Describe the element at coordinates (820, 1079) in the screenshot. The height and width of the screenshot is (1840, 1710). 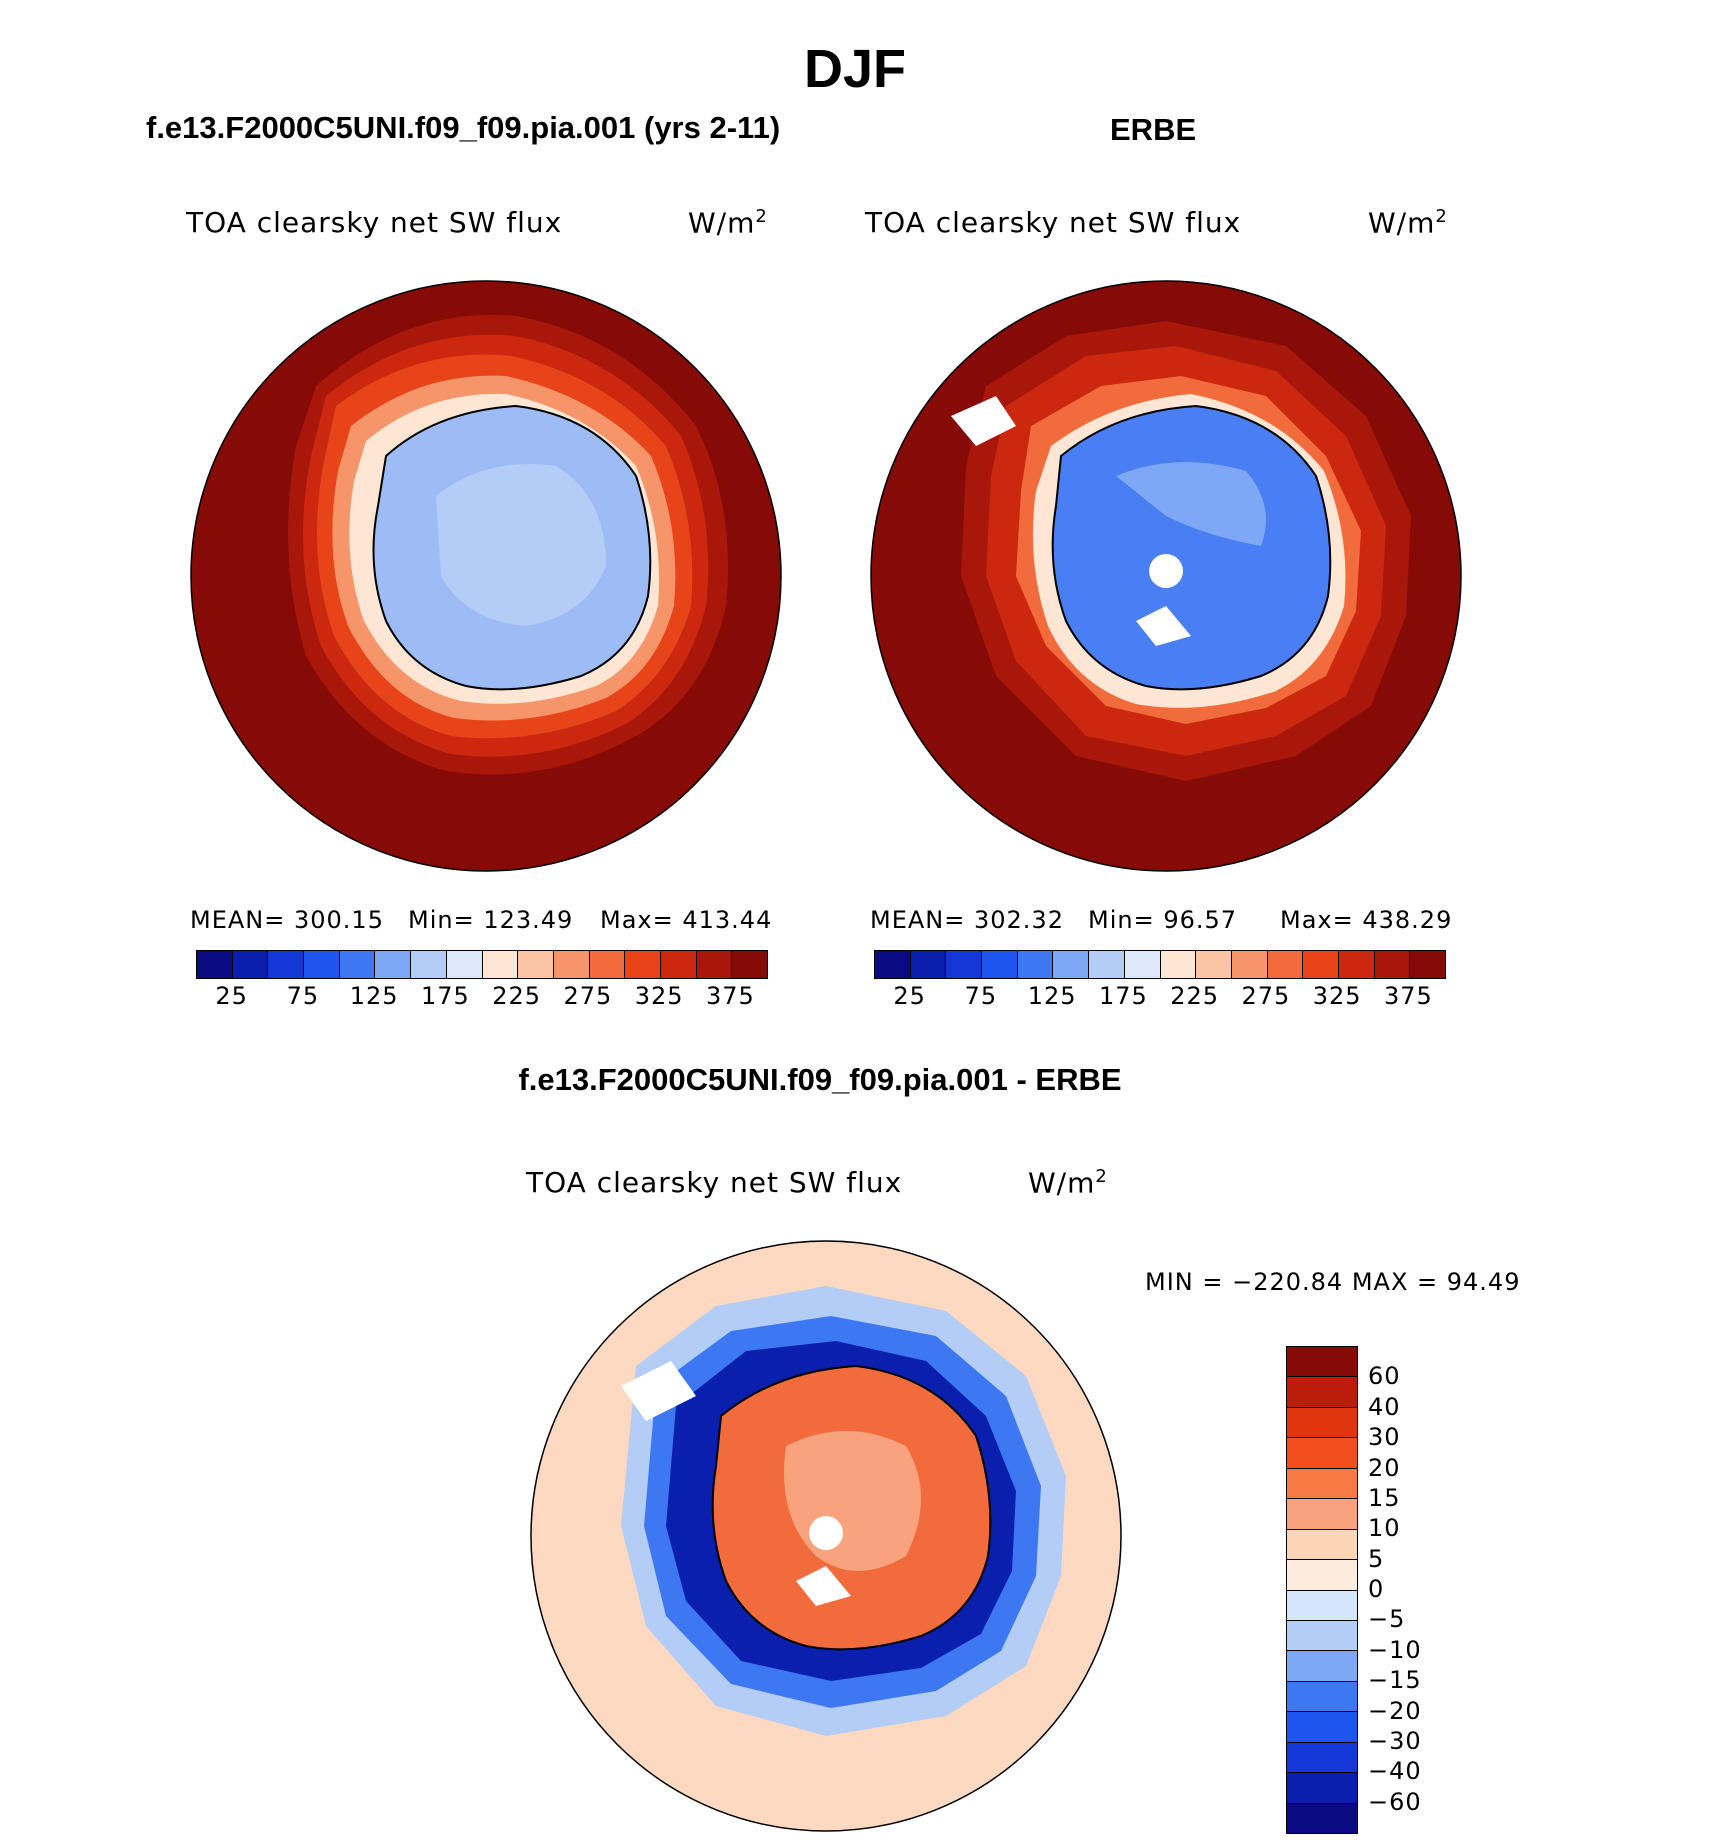
I see `difference-panel-title: f.e13.F2000C5UNI.f09_f09.pia.001 - ERBE` at that location.